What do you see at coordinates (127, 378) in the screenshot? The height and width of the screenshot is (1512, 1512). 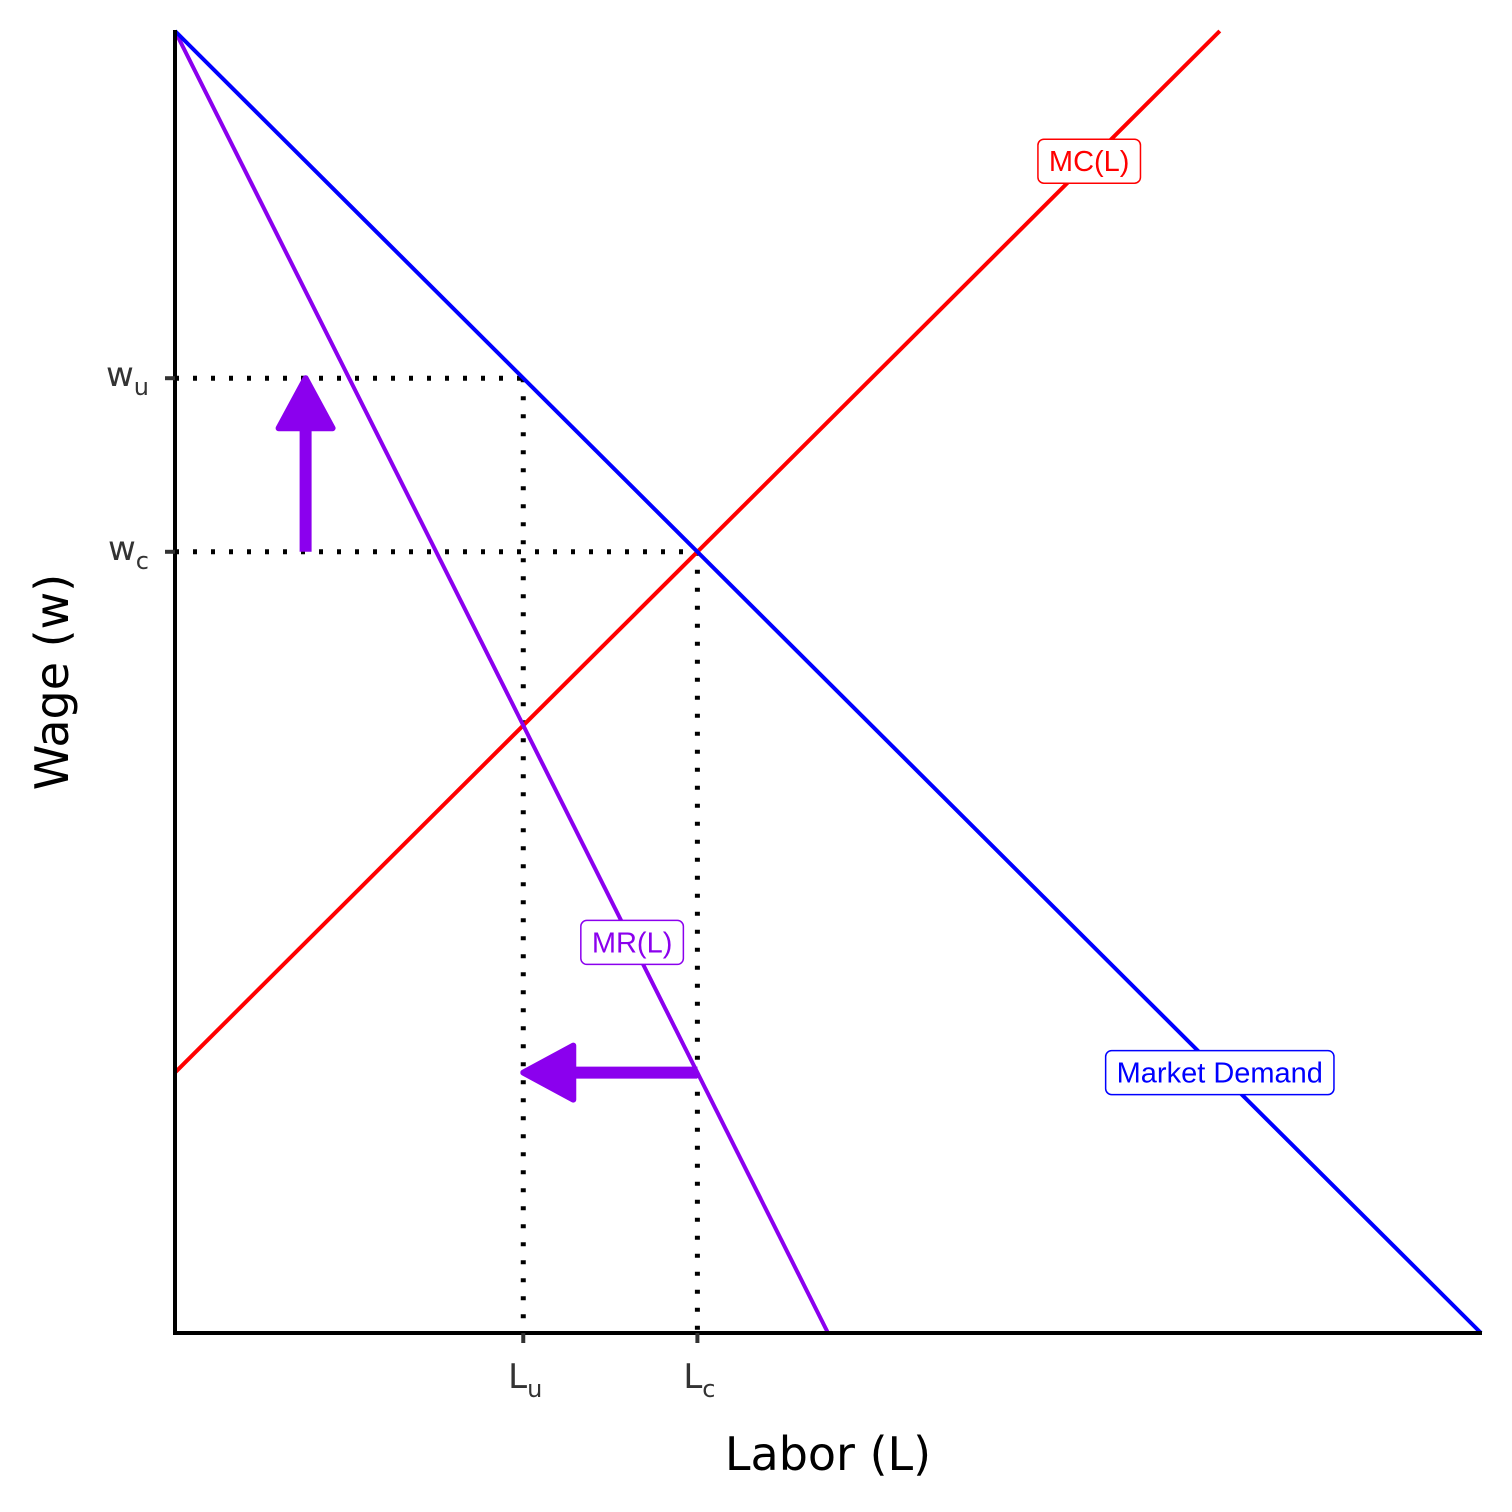 I see `y-tick-label-wu: wu` at bounding box center [127, 378].